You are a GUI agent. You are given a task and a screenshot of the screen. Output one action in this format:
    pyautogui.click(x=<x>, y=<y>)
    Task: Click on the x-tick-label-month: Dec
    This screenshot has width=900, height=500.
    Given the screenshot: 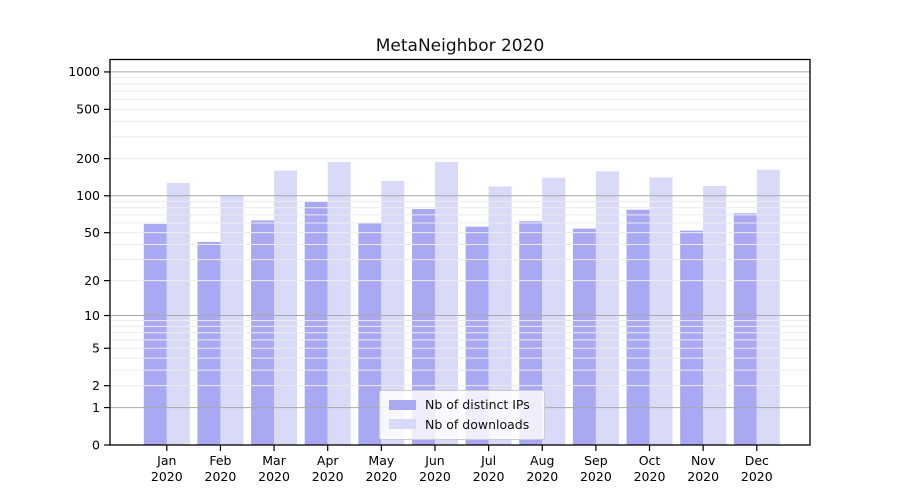 What is the action you would take?
    pyautogui.click(x=757, y=460)
    